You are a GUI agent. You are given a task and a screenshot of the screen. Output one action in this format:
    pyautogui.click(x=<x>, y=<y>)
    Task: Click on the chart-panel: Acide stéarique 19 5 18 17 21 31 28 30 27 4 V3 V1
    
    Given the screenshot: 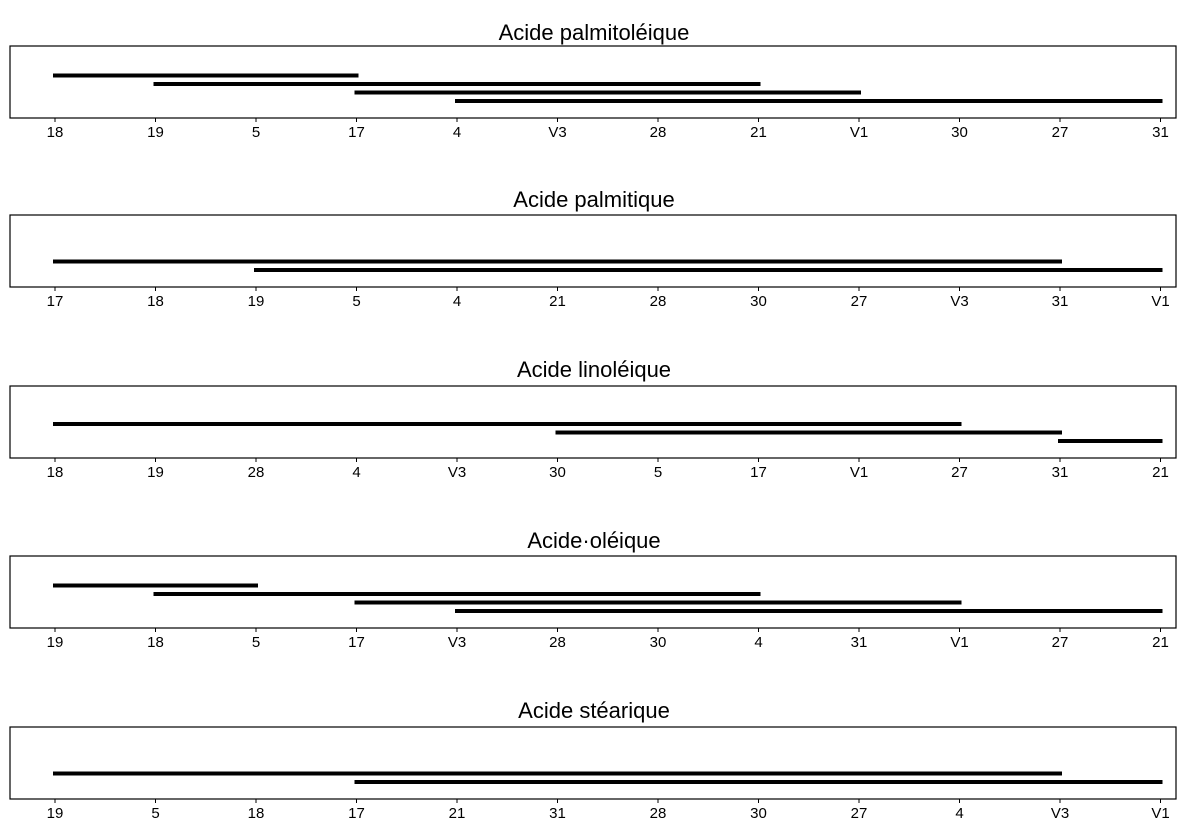 What is the action you would take?
    pyautogui.click(x=593, y=759)
    